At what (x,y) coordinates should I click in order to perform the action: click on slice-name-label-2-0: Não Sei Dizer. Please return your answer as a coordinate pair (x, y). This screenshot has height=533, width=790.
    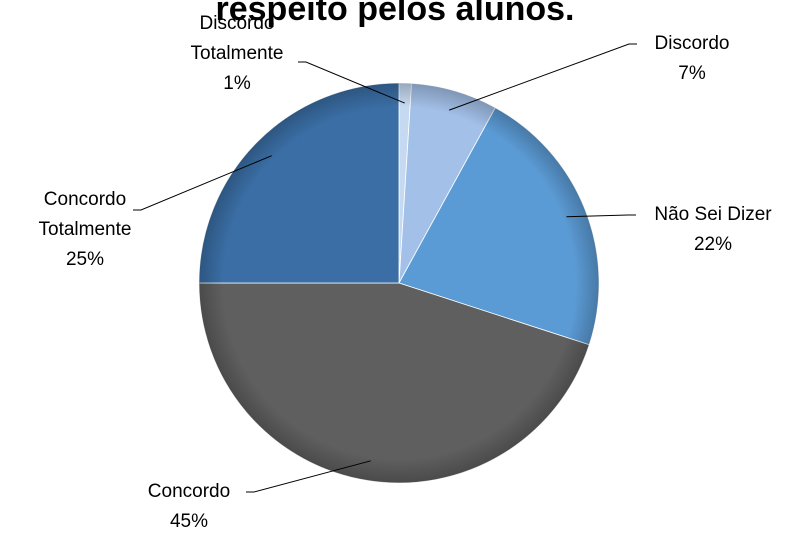
    Looking at the image, I should click on (713, 214).